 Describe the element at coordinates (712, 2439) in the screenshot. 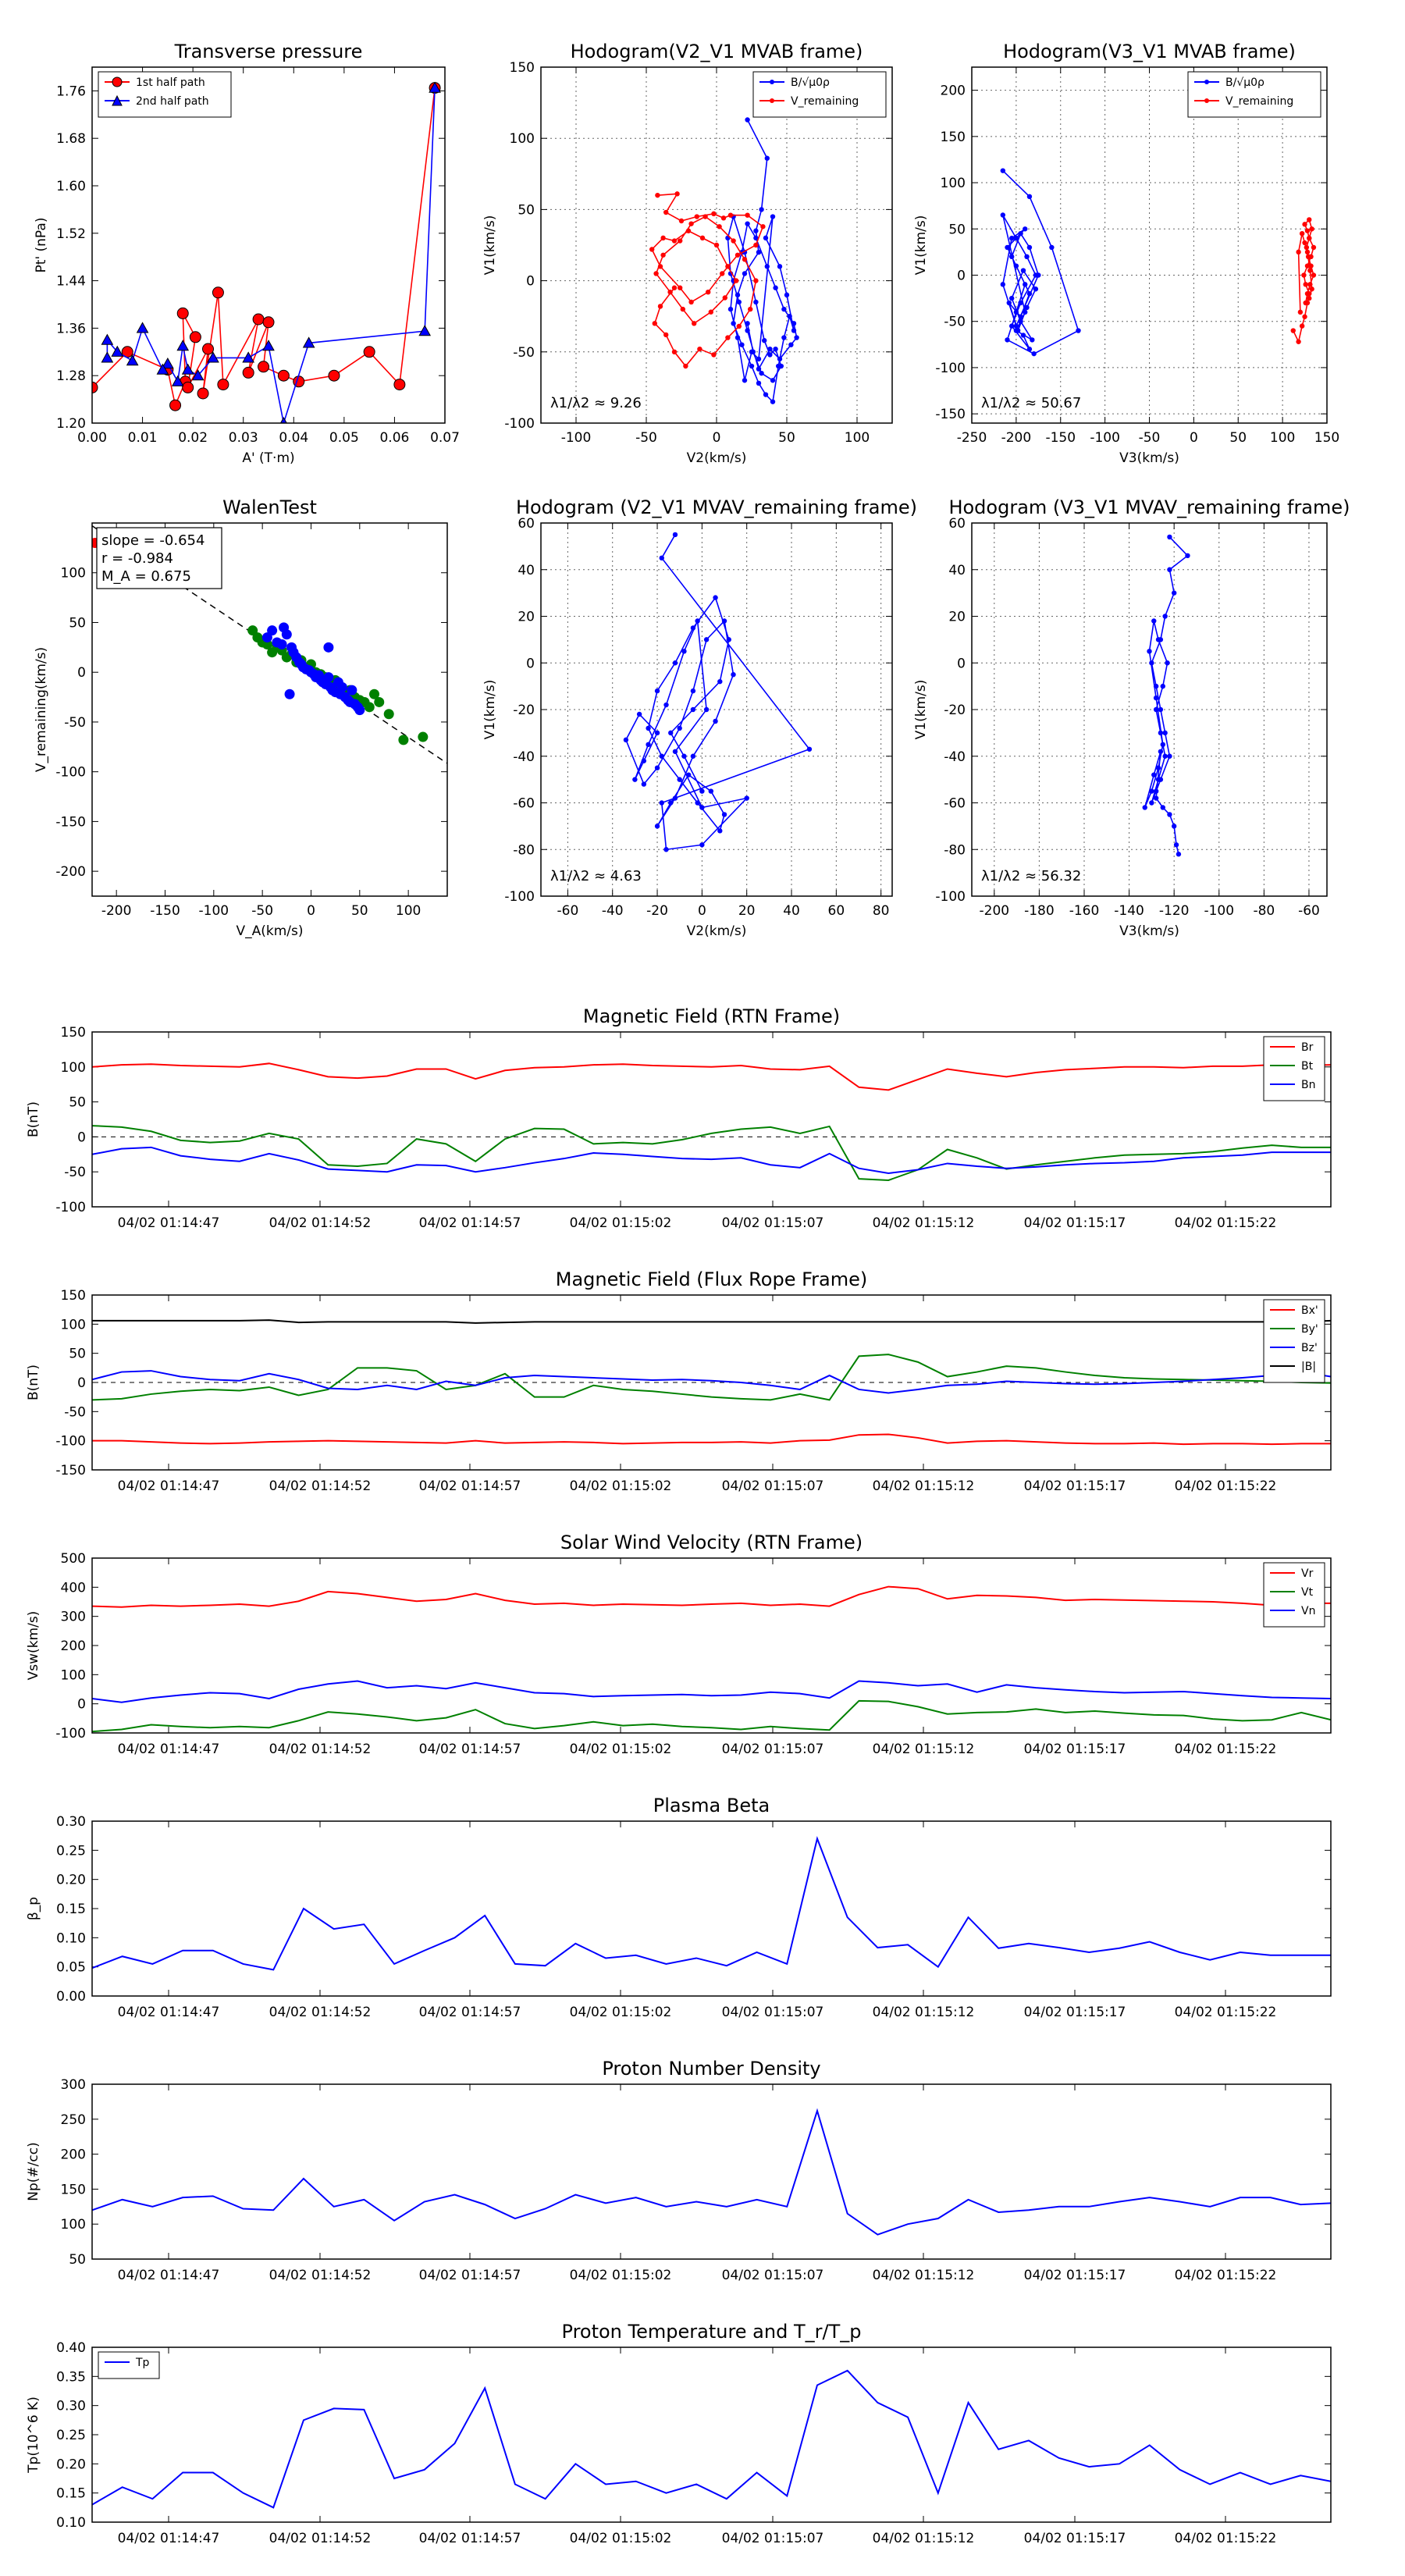

I see `series-line-Tp` at that location.